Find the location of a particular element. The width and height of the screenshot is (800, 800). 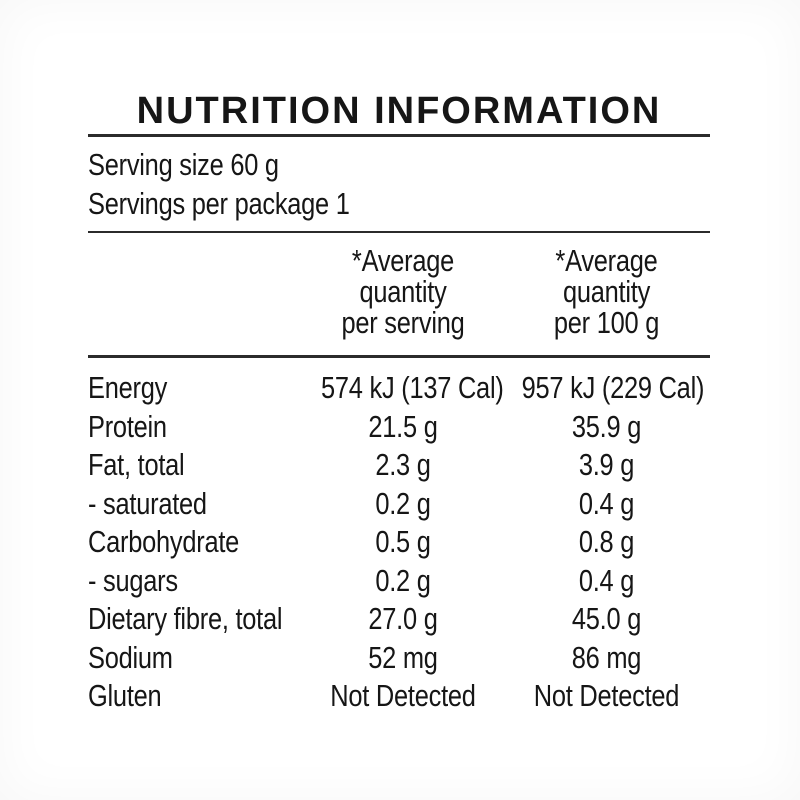

table-row: Dietary fibre, total 27.0 g 45.0 g is located at coordinates (399, 619).